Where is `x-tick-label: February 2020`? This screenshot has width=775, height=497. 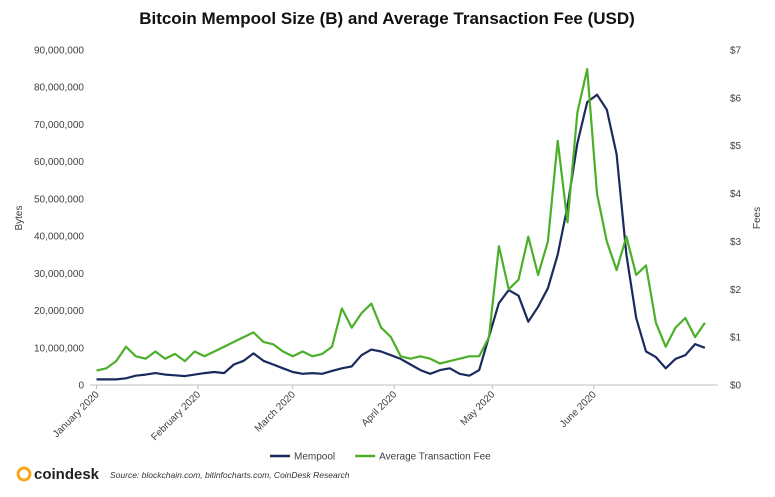 x-tick-label: February 2020 is located at coordinates (176, 416).